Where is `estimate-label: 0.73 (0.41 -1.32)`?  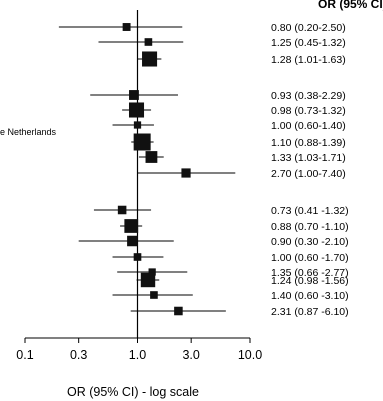
estimate-label: 0.73 (0.41 -1.32) is located at coordinates (310, 211).